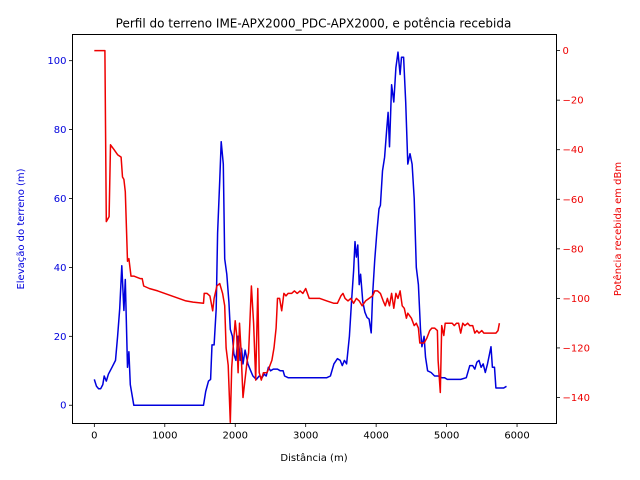 The width and height of the screenshot is (640, 480). I want to click on y-right-tick-label: −100, so click(576, 299).